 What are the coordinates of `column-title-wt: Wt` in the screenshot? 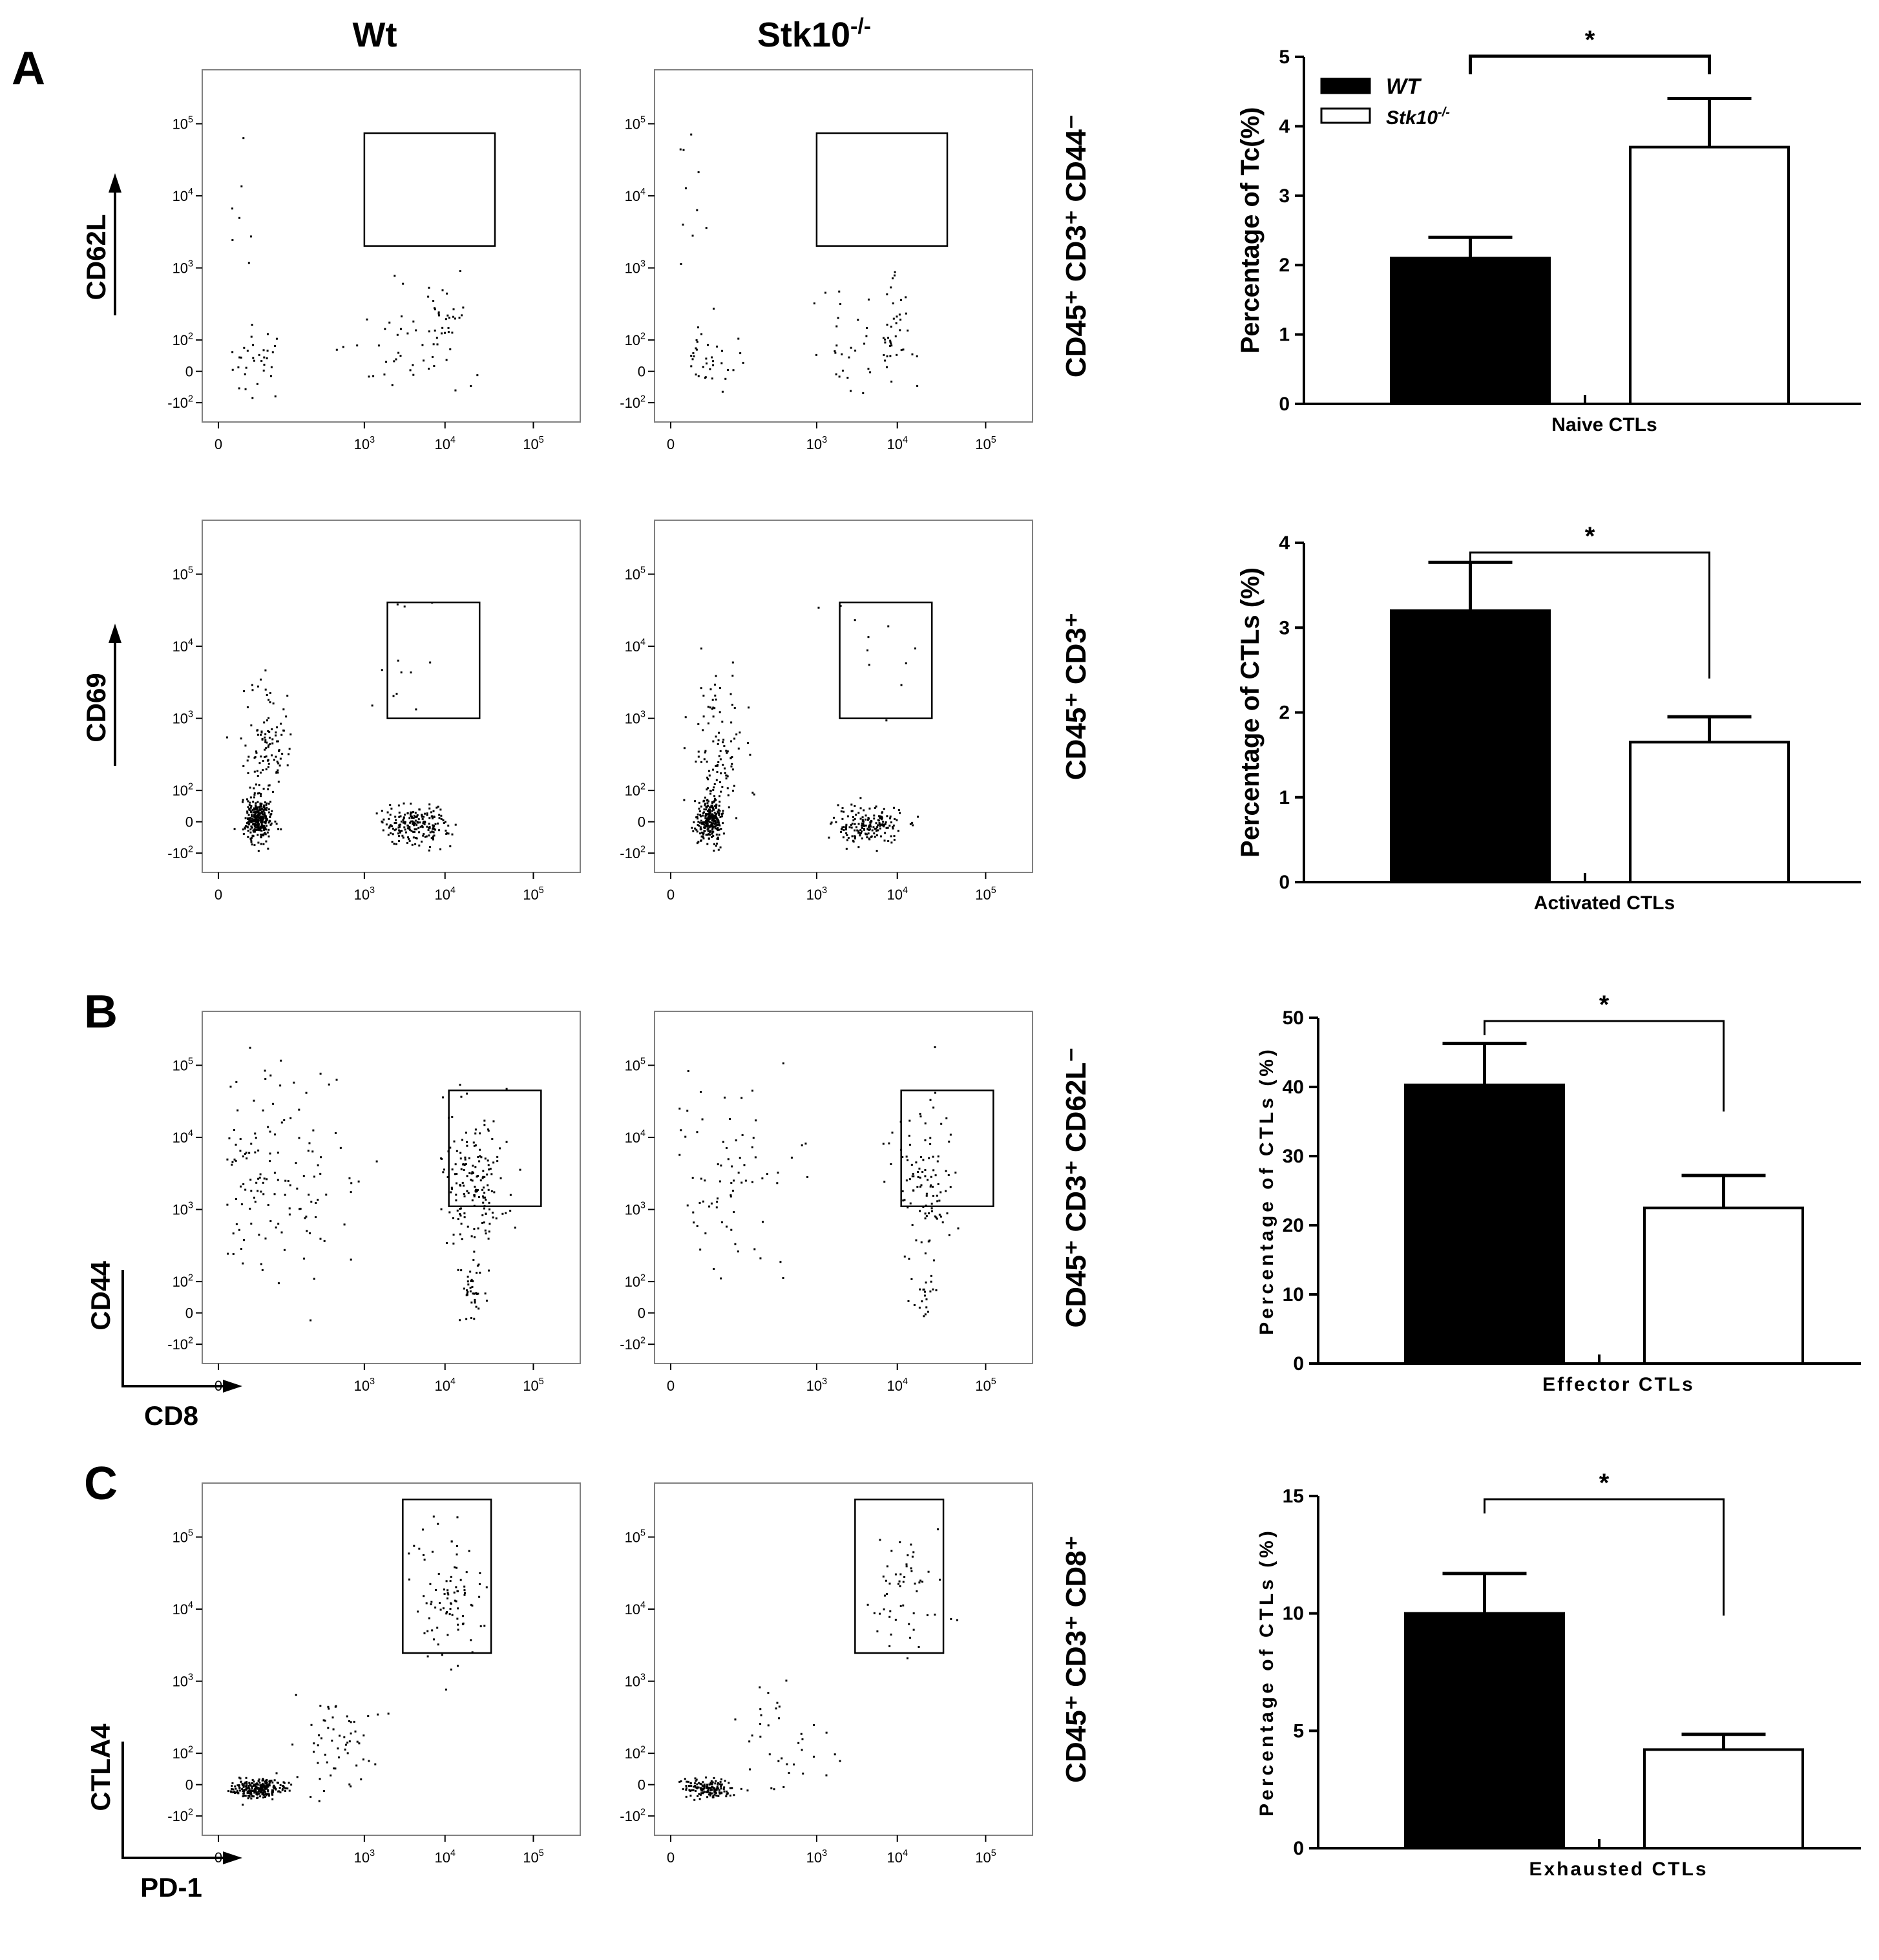 It's located at (375, 35).